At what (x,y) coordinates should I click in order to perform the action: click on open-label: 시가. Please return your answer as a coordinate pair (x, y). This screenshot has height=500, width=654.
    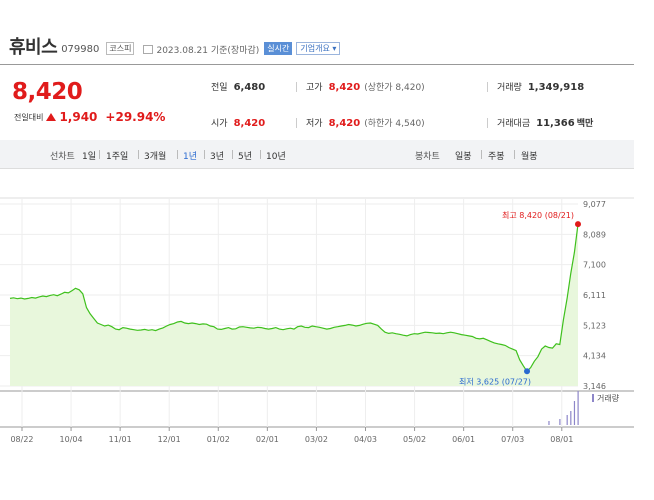
    Looking at the image, I should click on (219, 124).